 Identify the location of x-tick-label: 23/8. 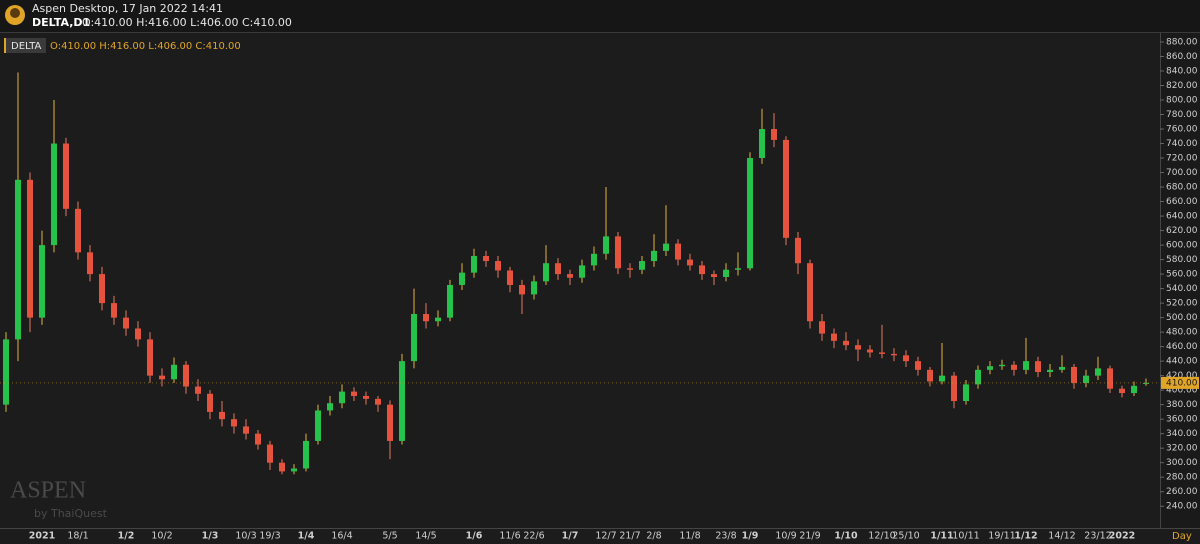
(725, 536).